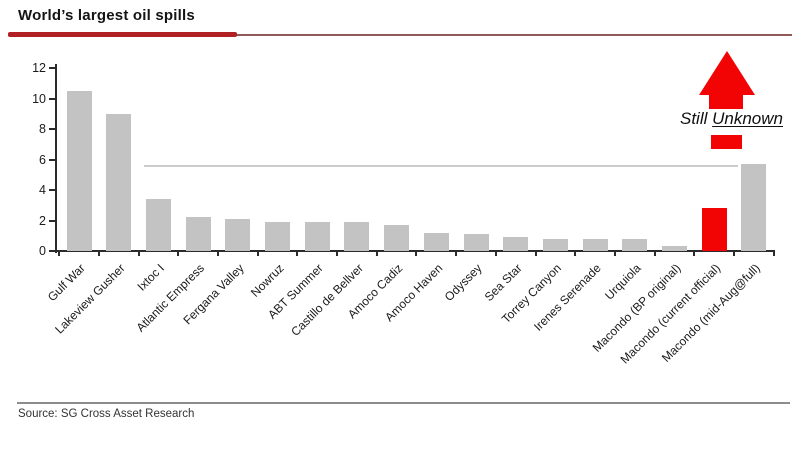 This screenshot has width=801, height=451. Describe the element at coordinates (122, 34) in the screenshot. I see `title-underline-accent` at that location.